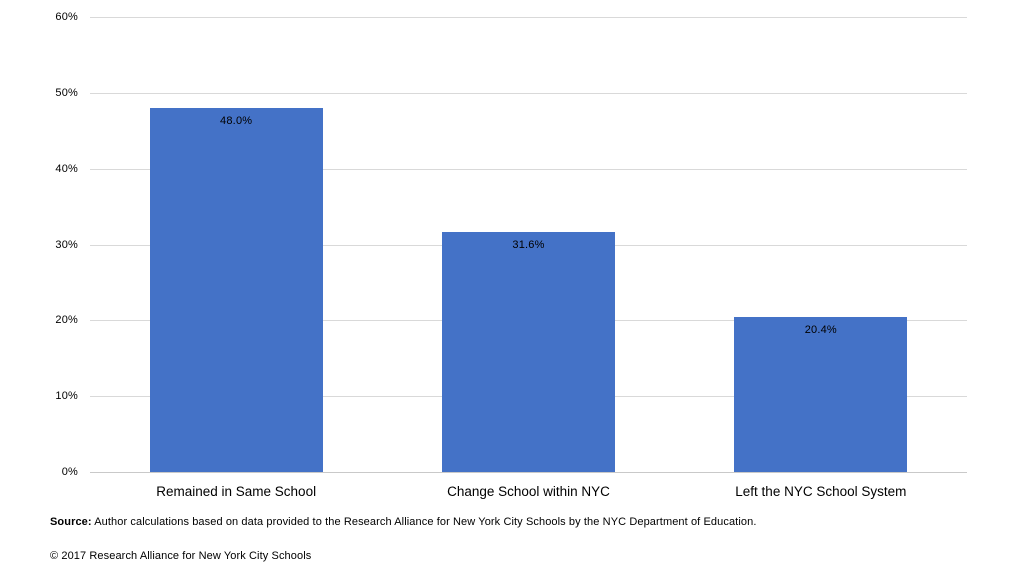 The image size is (1024, 575). Describe the element at coordinates (820, 330) in the screenshot. I see `bar-value-label: 20.4%` at that location.